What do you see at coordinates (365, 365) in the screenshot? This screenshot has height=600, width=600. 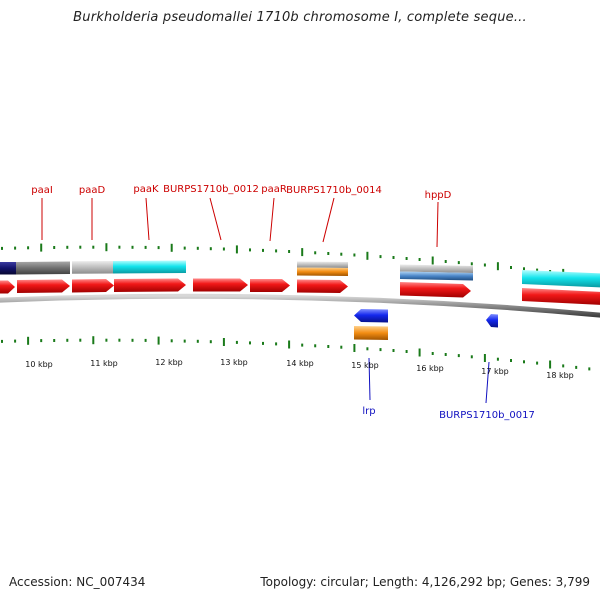 I see `axis-label-15kbp: 15 kbp` at bounding box center [365, 365].